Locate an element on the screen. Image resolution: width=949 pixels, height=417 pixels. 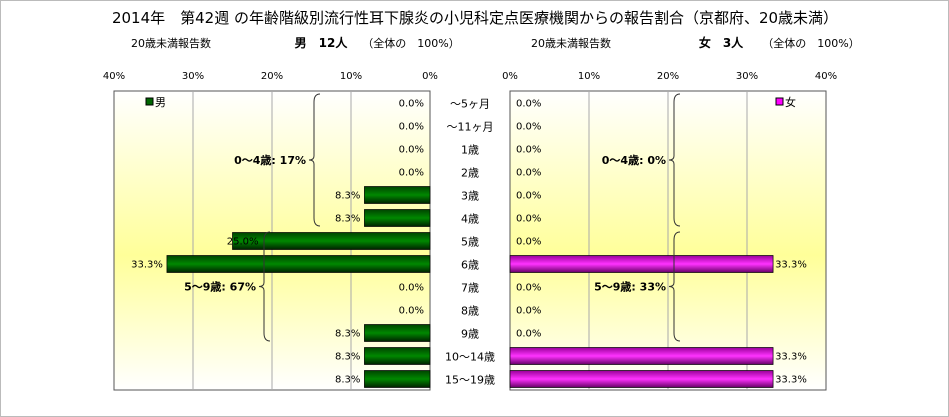
category-label: 6歳 is located at coordinates (470, 265).